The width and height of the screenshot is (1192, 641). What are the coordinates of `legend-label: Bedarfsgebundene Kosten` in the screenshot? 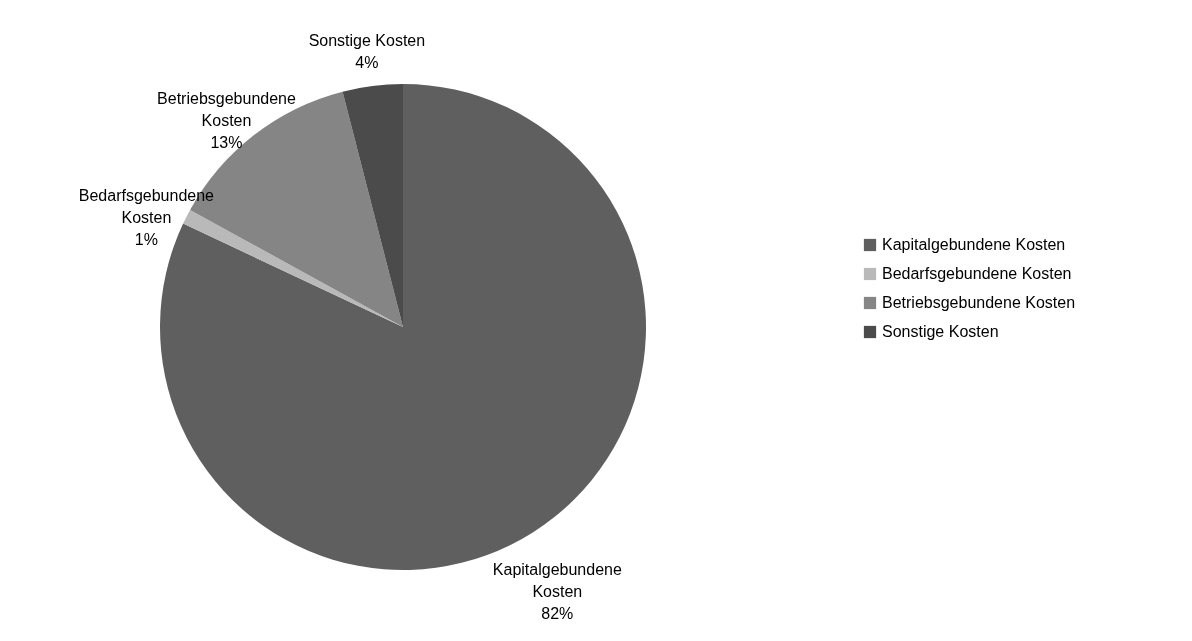 It's located at (977, 273).